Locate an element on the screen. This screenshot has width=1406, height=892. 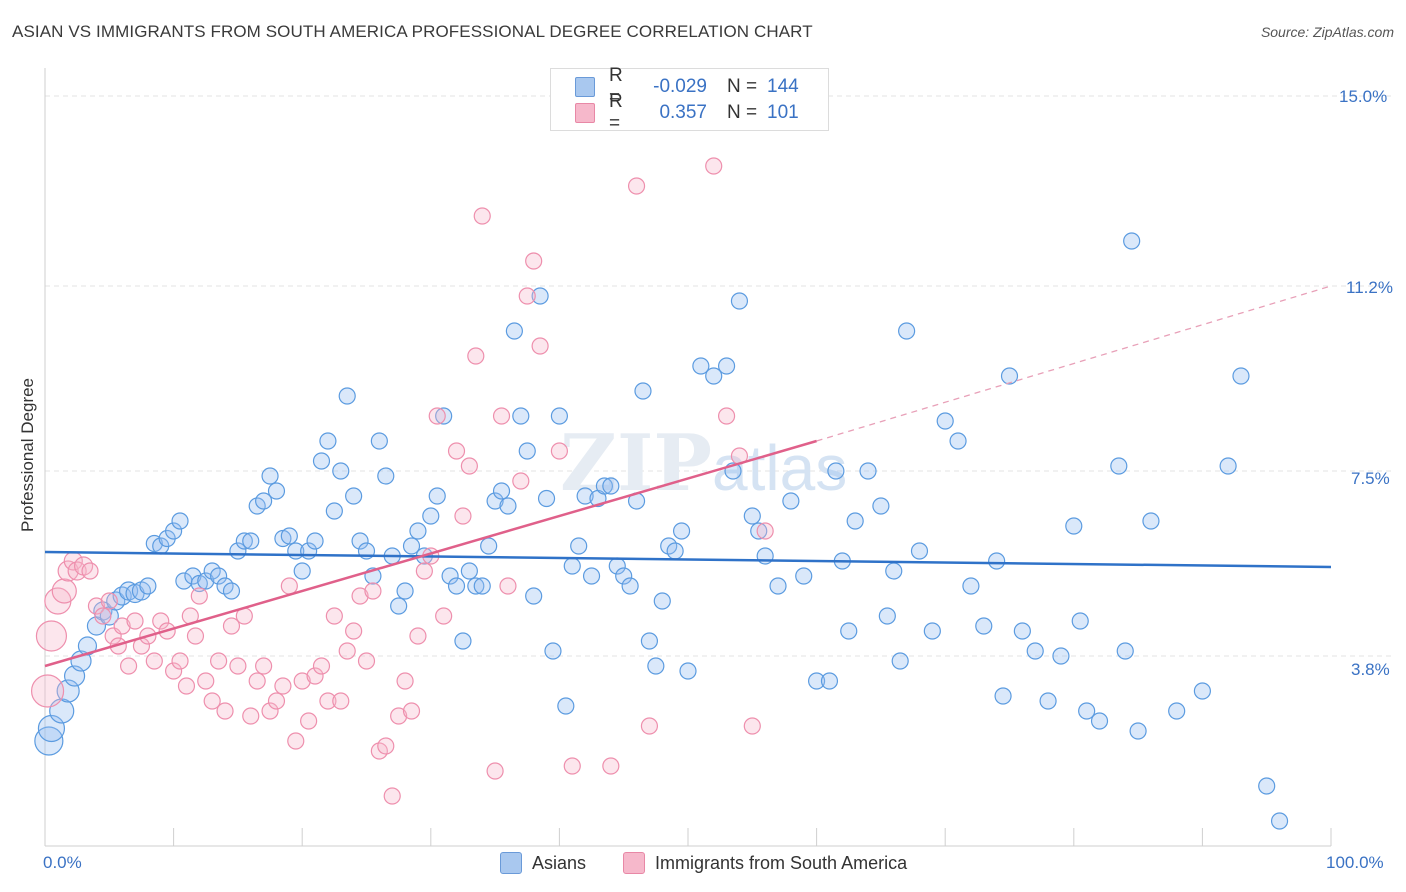
bottom-legend-label: Immigrants from South America is located at coordinates (781, 862).